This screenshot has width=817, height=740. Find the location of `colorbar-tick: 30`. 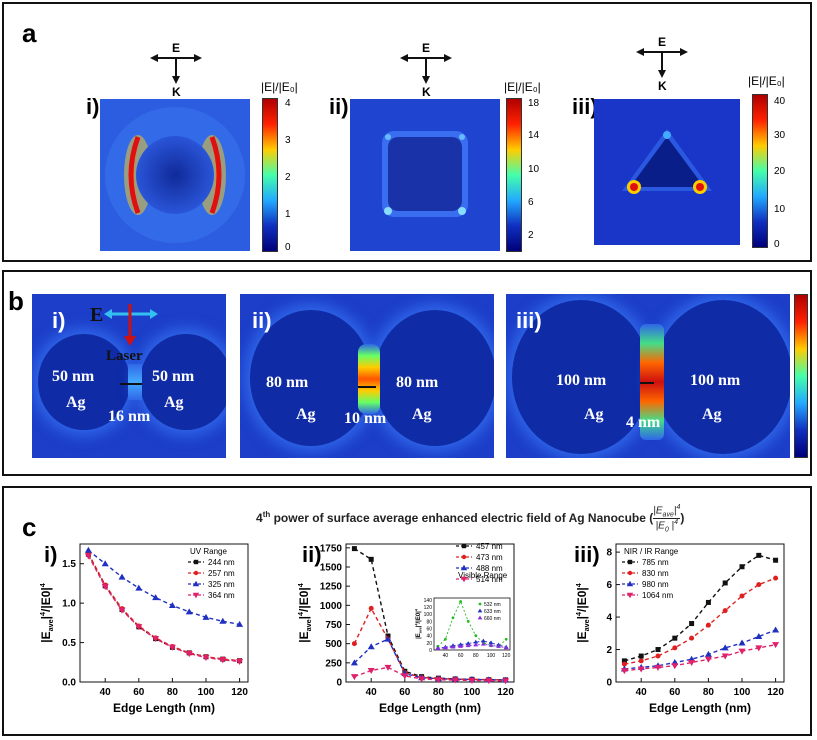

colorbar-tick: 30 is located at coordinates (780, 135).